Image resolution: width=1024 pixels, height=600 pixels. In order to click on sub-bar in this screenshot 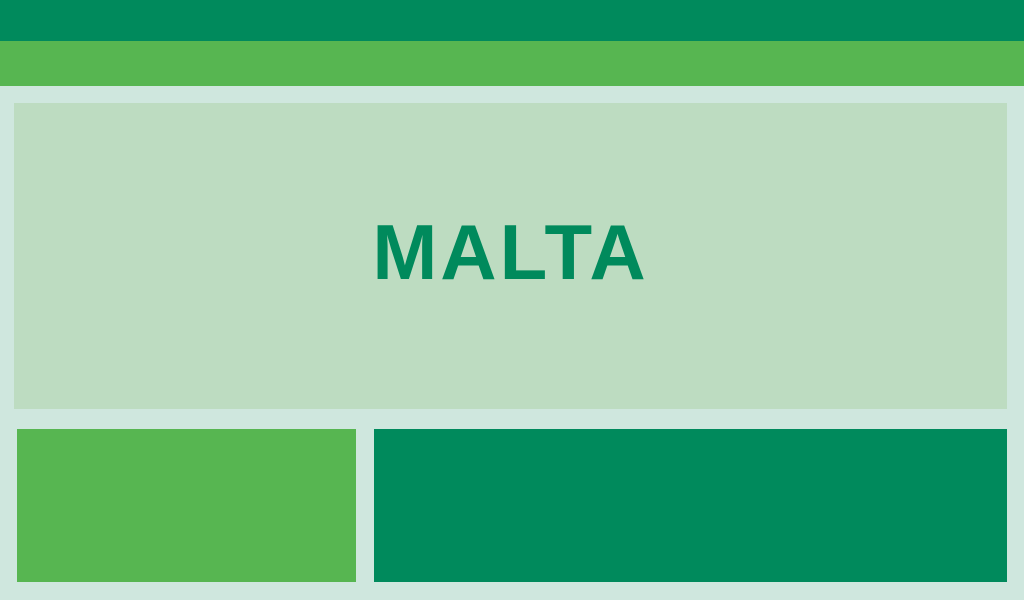, I will do `click(512, 63)`.